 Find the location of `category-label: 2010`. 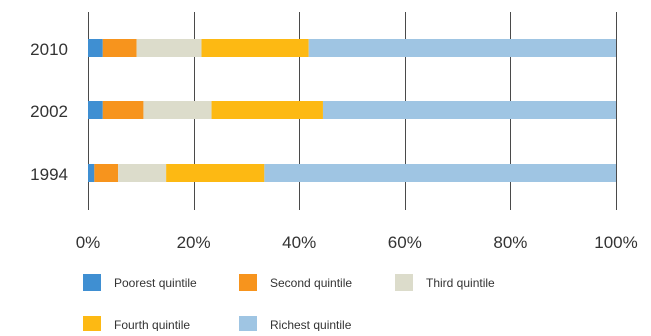

category-label: 2010 is located at coordinates (49, 49).